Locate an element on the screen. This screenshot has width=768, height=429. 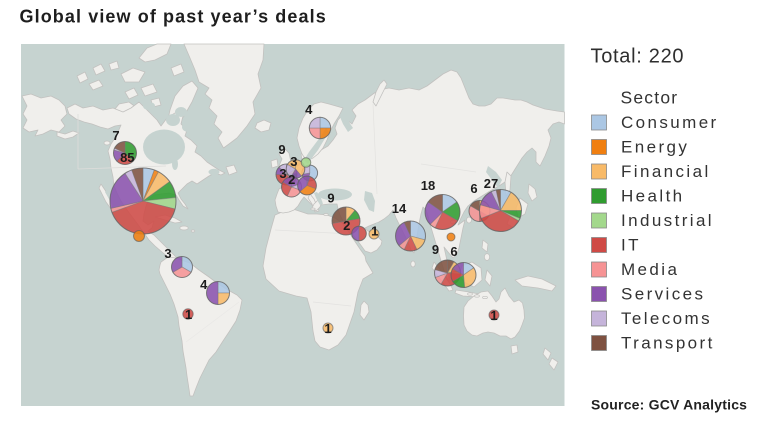
svg-text: Telecoms is located at coordinates (666, 318).